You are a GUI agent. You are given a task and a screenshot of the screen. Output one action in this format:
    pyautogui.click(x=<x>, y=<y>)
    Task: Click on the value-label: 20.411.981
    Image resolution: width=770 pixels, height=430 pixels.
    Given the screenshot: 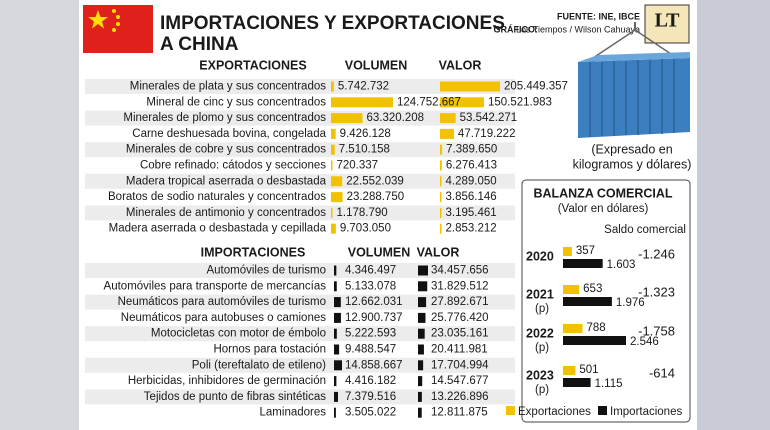 What is the action you would take?
    pyautogui.click(x=459, y=350)
    